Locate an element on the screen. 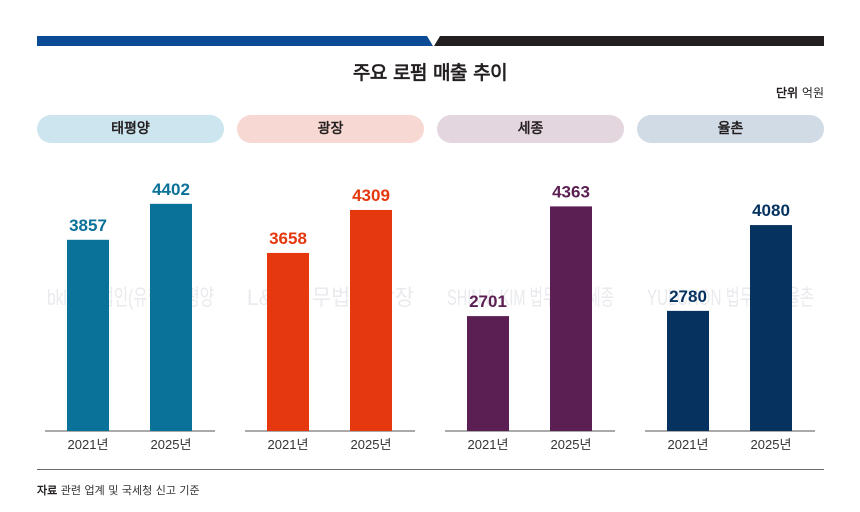  bar-율촌-2025년 is located at coordinates (771, 328).